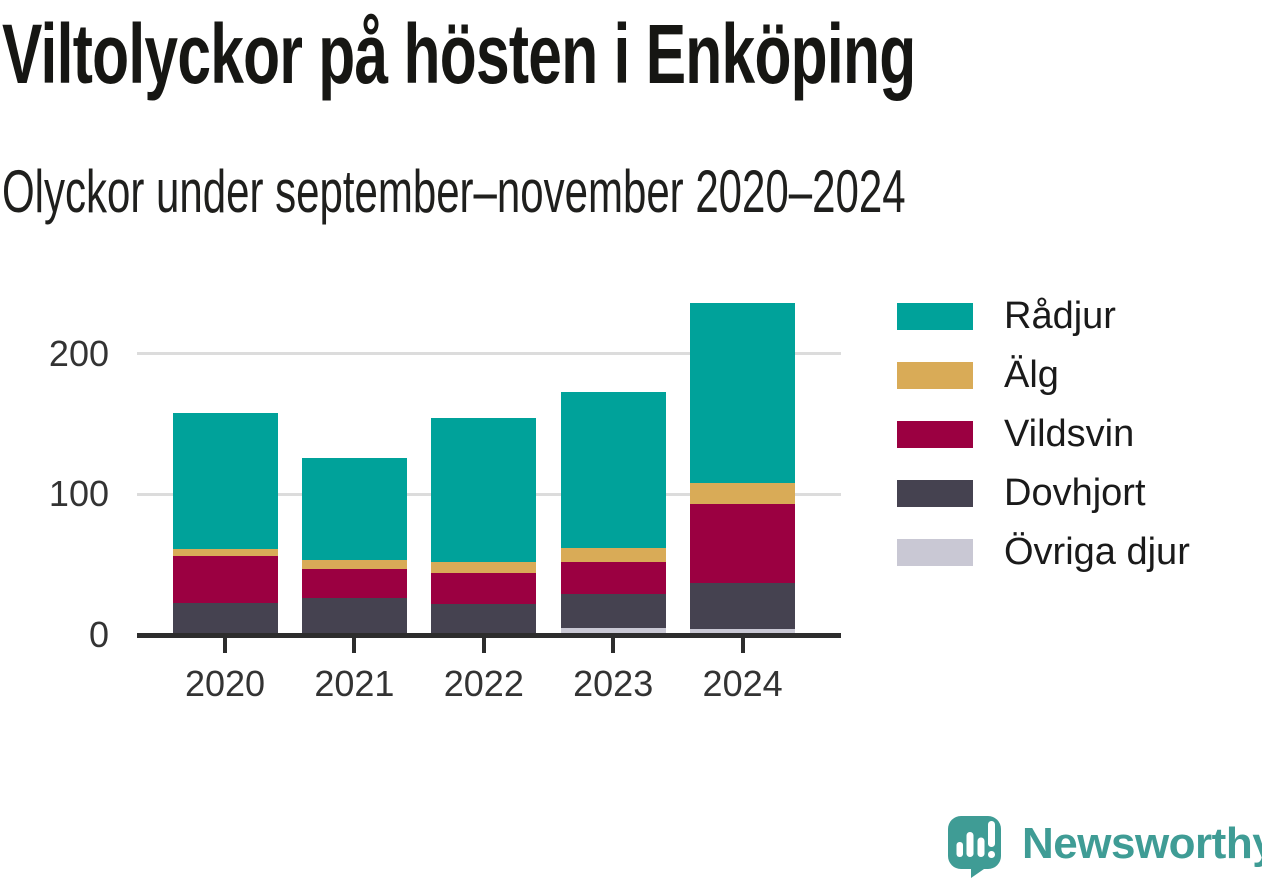  What do you see at coordinates (459, 54) in the screenshot?
I see `chart-title: Viltolyckor på hösten i Enköping` at bounding box center [459, 54].